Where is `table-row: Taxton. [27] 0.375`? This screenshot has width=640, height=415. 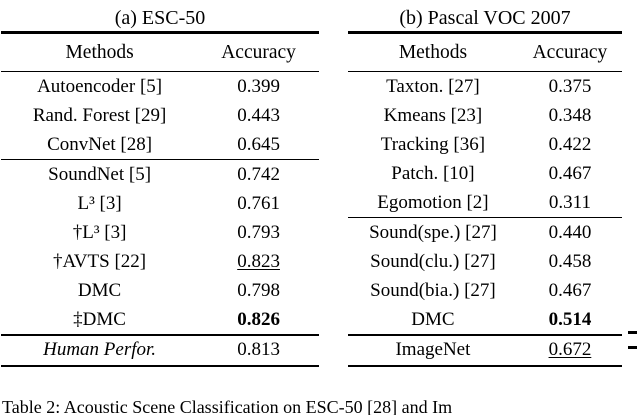
table-row: Taxton. [27] 0.375 is located at coordinates (485, 86).